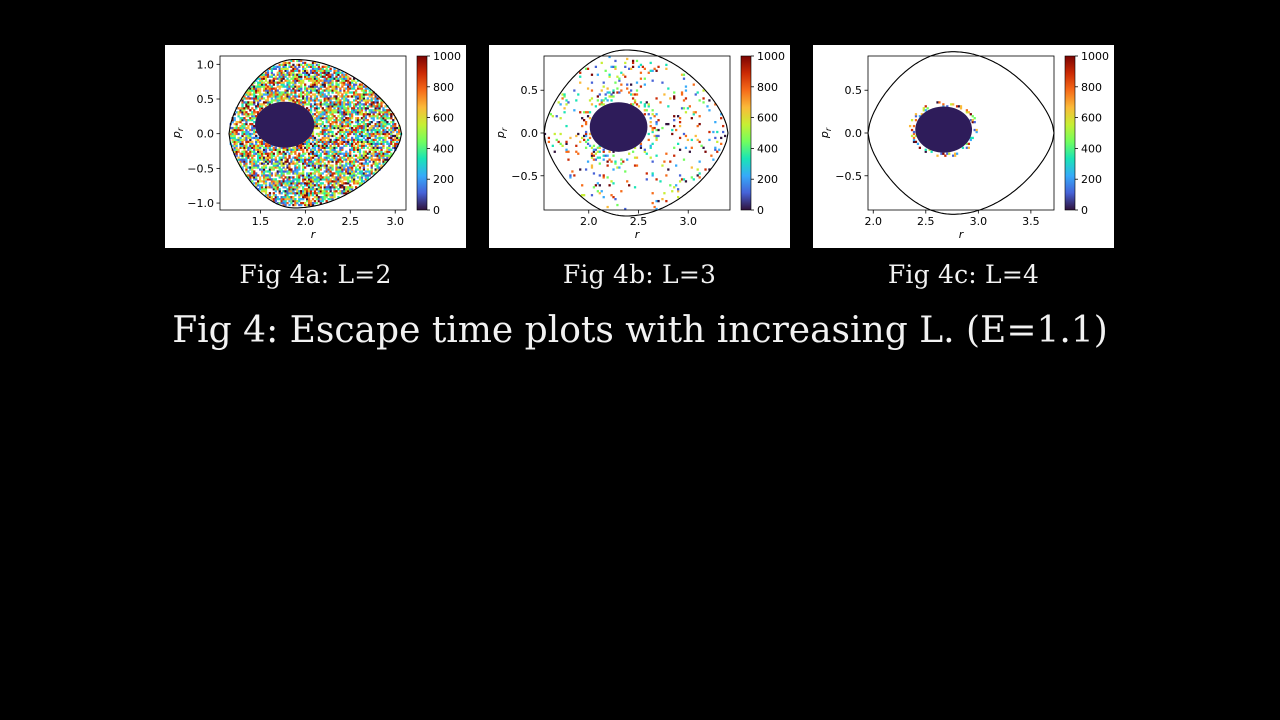 The height and width of the screenshot is (720, 1280). Describe the element at coordinates (315, 274) in the screenshot. I see `caption-4a: Fig 4a: L=2` at that location.